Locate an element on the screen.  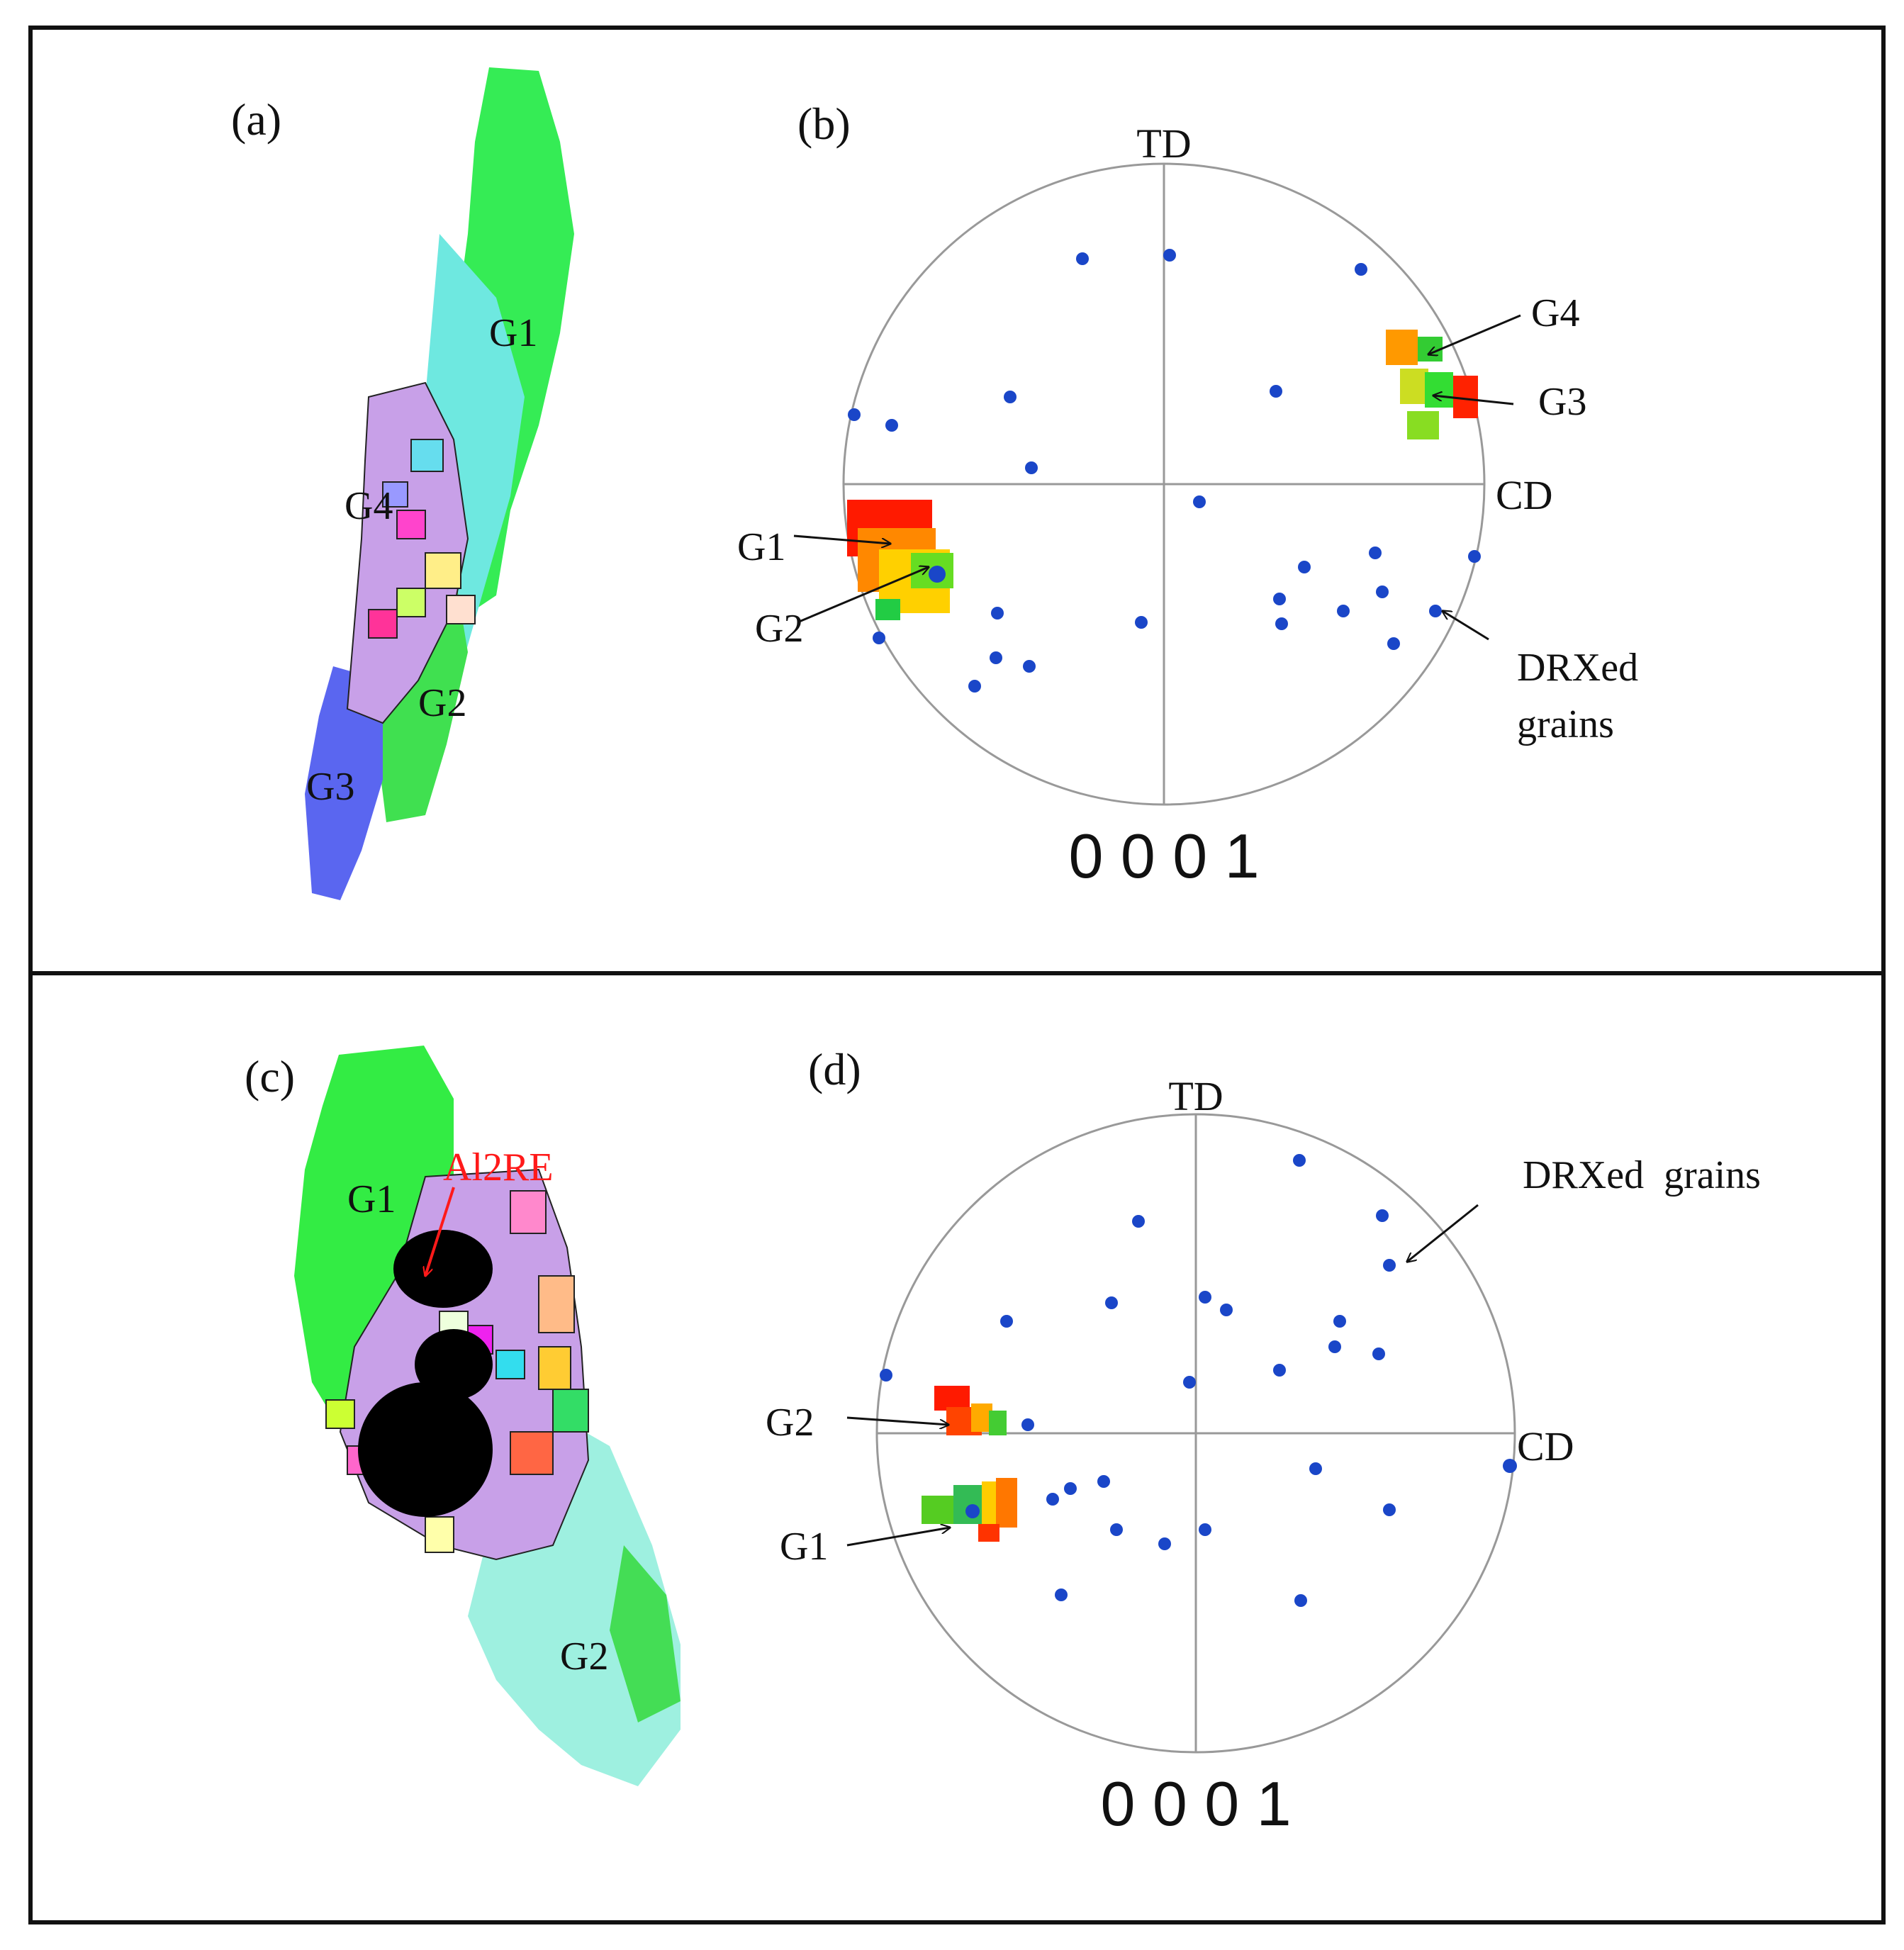
pole-figure-d-g1-arrow is located at coordinates (898, 1537).